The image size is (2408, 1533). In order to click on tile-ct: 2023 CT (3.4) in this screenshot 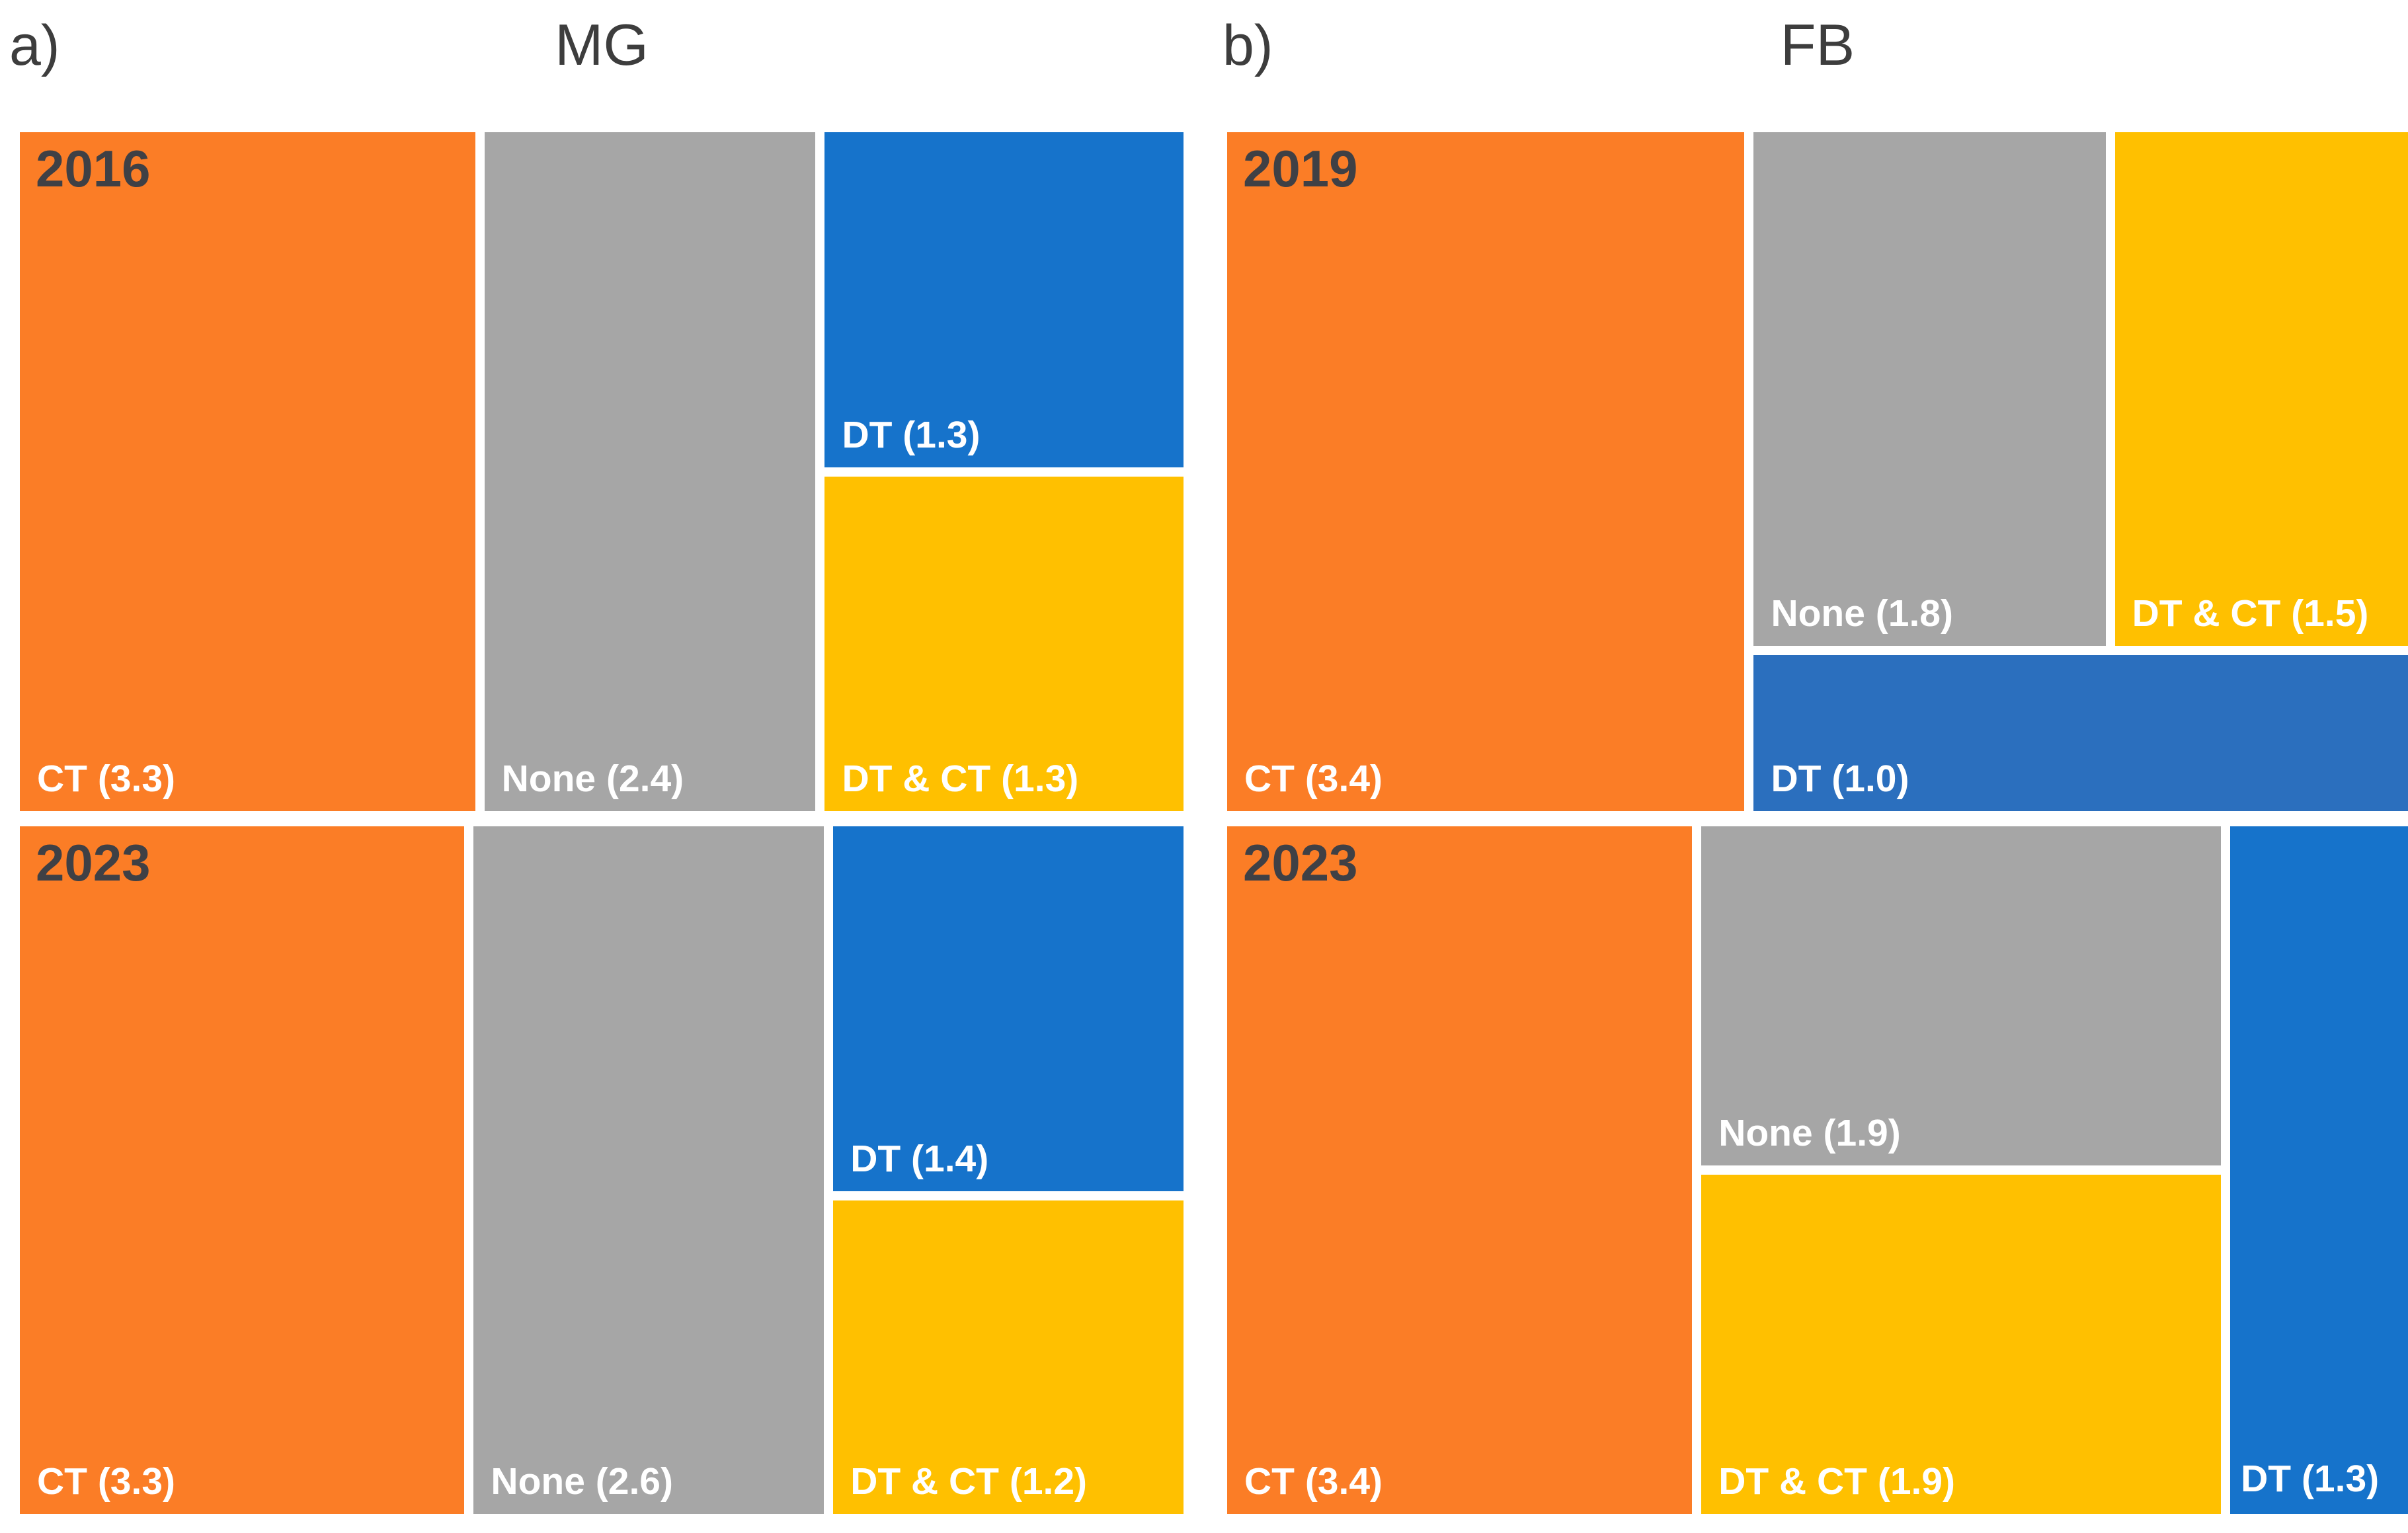, I will do `click(1460, 1170)`.